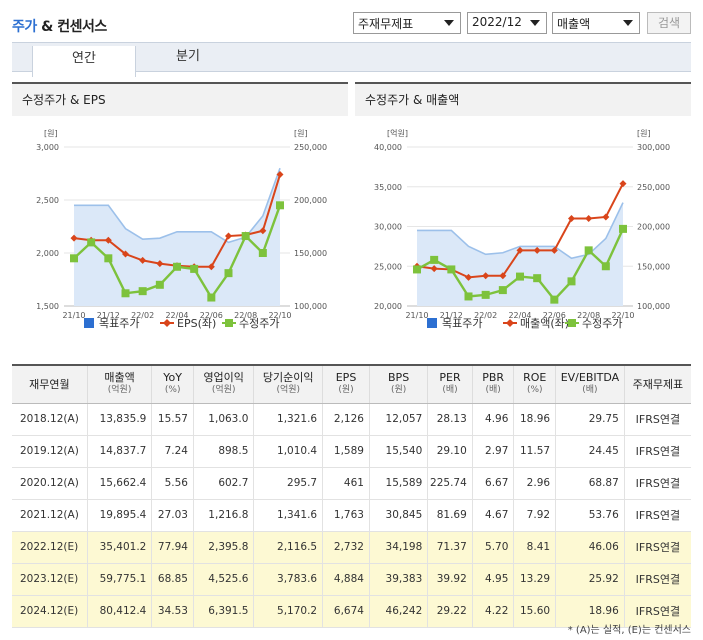 The width and height of the screenshot is (703, 640). Describe the element at coordinates (346, 390) in the screenshot. I see `column-header-unit: (원)` at that location.